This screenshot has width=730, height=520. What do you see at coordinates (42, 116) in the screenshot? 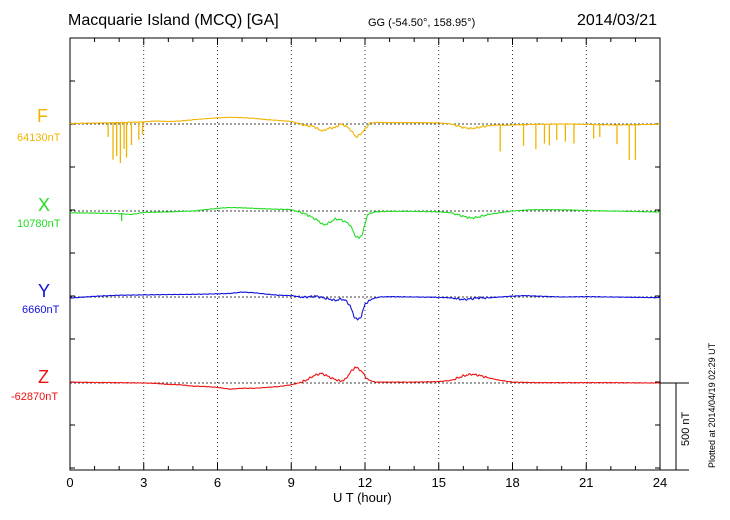
I see `component-label-f: F` at bounding box center [42, 116].